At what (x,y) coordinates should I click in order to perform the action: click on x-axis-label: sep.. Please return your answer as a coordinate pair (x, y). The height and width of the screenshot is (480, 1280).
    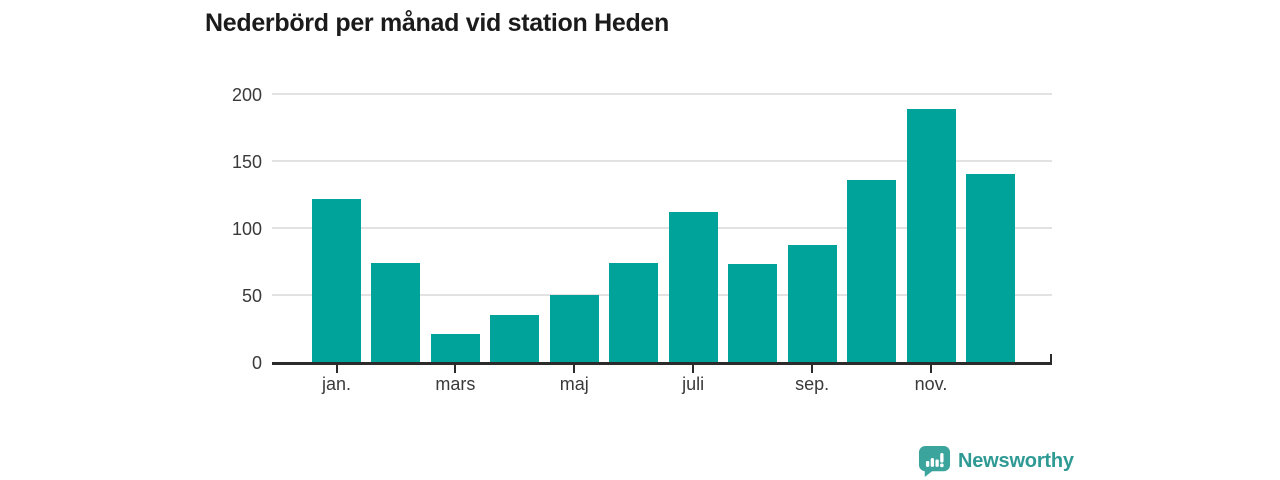
    Looking at the image, I should click on (812, 384).